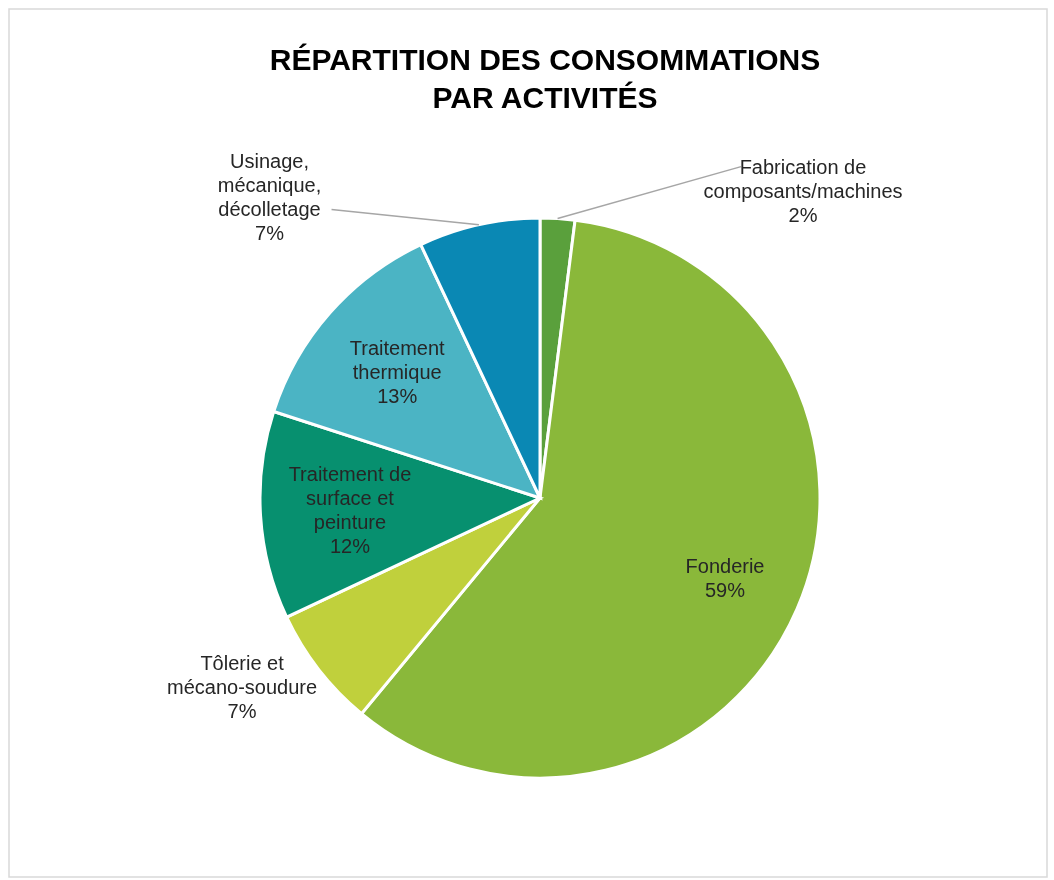  What do you see at coordinates (397, 360) in the screenshot?
I see `slice-label: Traitement thermique` at bounding box center [397, 360].